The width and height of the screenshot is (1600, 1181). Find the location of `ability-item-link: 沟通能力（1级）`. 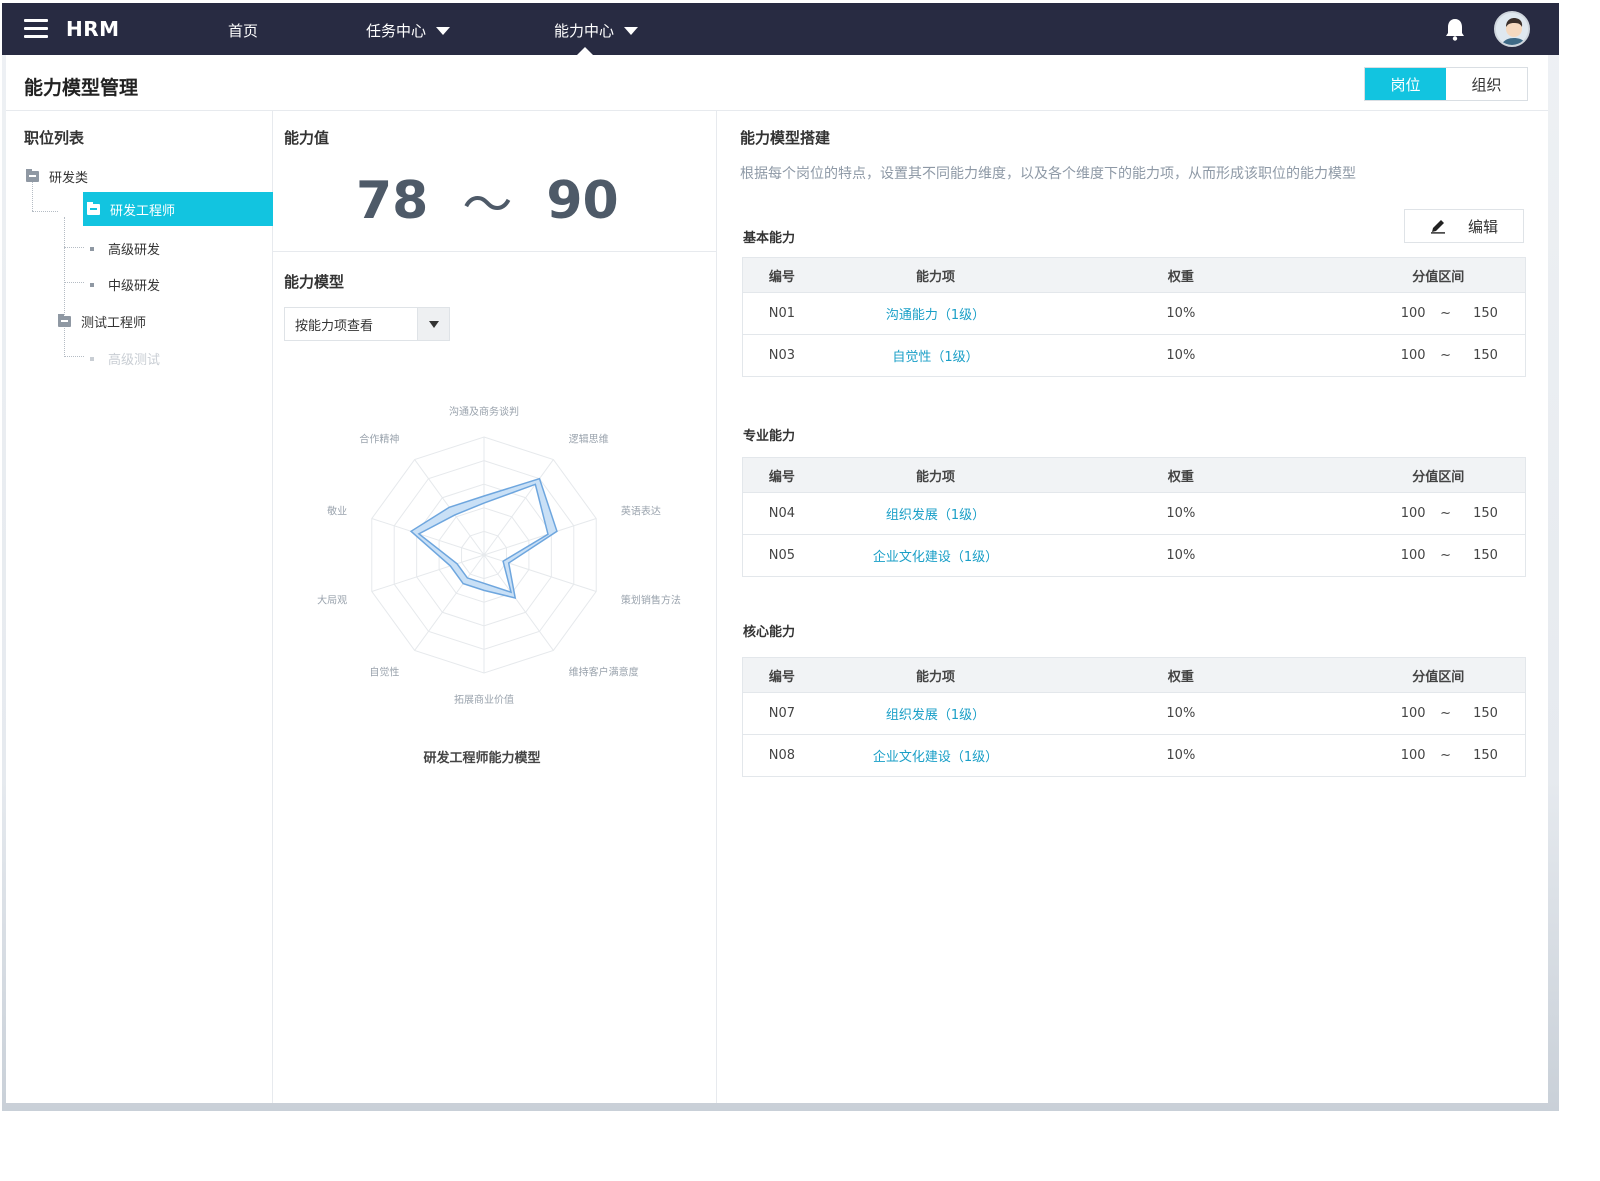

ability-item-link: 沟通能力（1级） is located at coordinates (935, 315).